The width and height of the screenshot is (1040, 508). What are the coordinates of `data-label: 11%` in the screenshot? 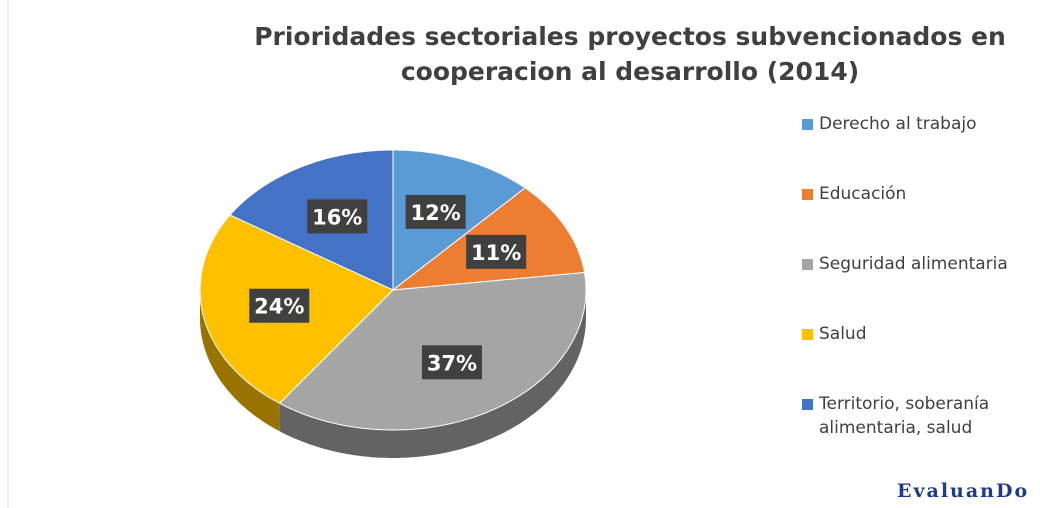 It's located at (496, 253).